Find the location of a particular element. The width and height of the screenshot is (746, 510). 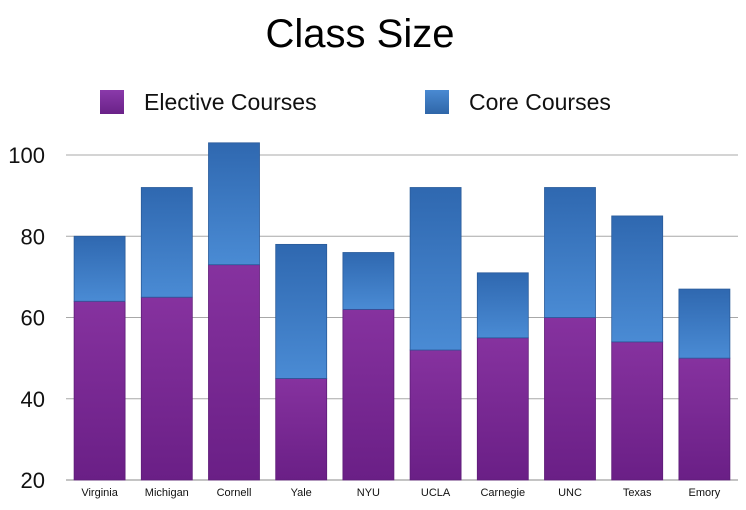

legend-item-core: Core Courses is located at coordinates (518, 102).